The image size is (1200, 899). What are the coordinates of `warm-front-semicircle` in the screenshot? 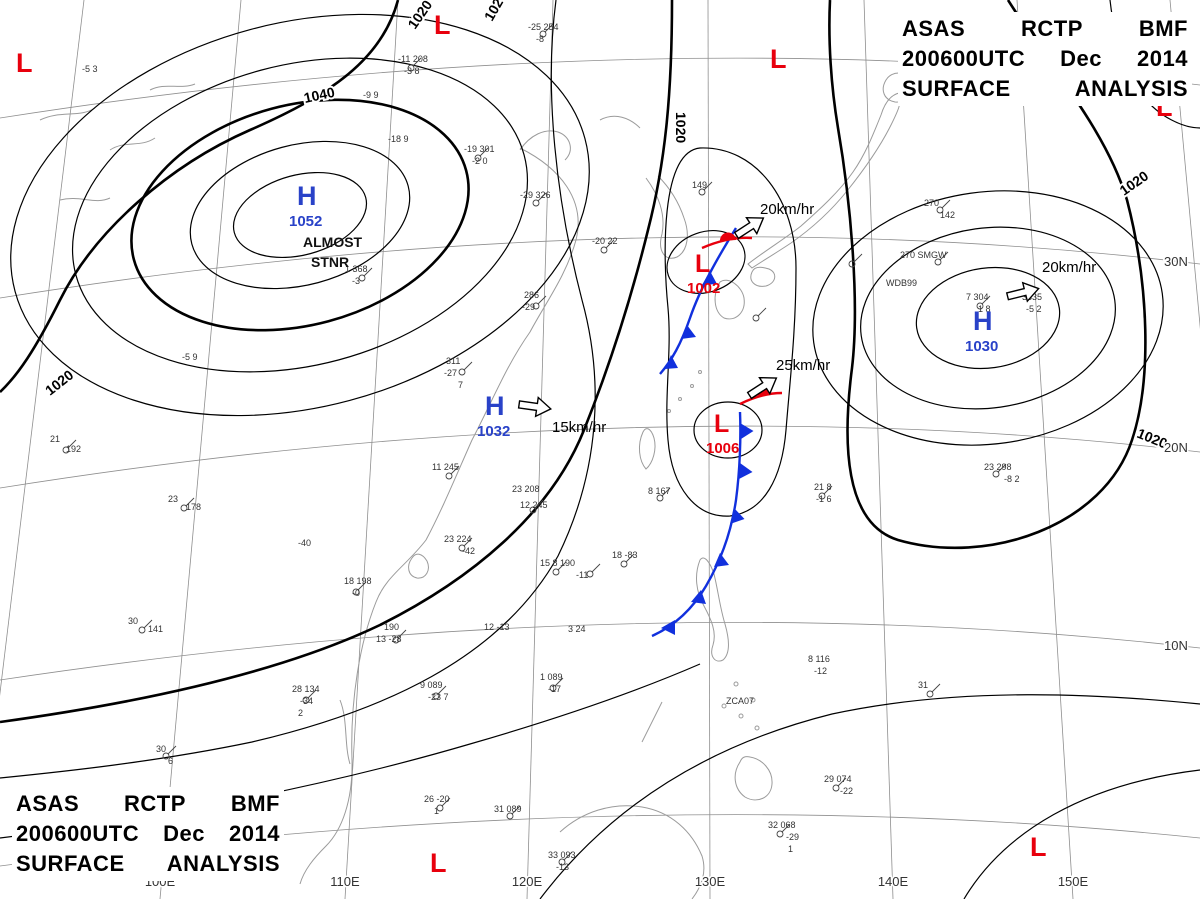 It's located at (727, 236).